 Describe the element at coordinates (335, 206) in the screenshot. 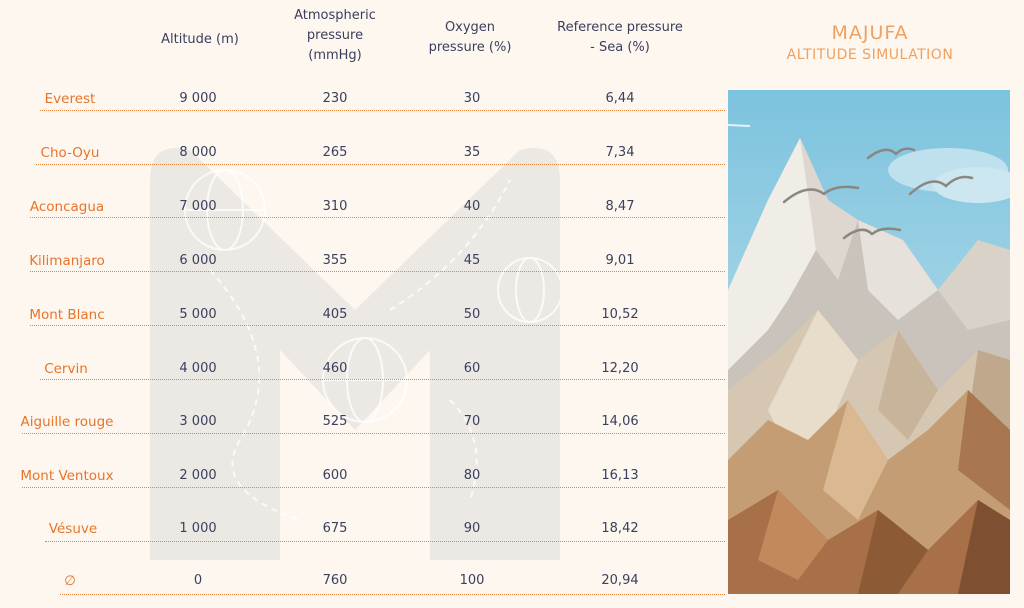

I see `row-atmospheric: 310` at that location.